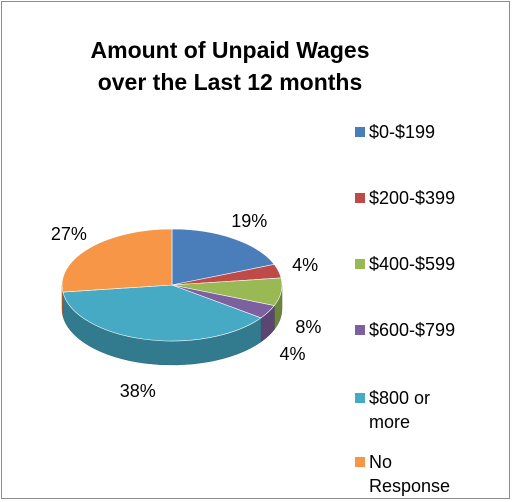 The width and height of the screenshot is (513, 502). I want to click on pie-tops, so click(172, 285).